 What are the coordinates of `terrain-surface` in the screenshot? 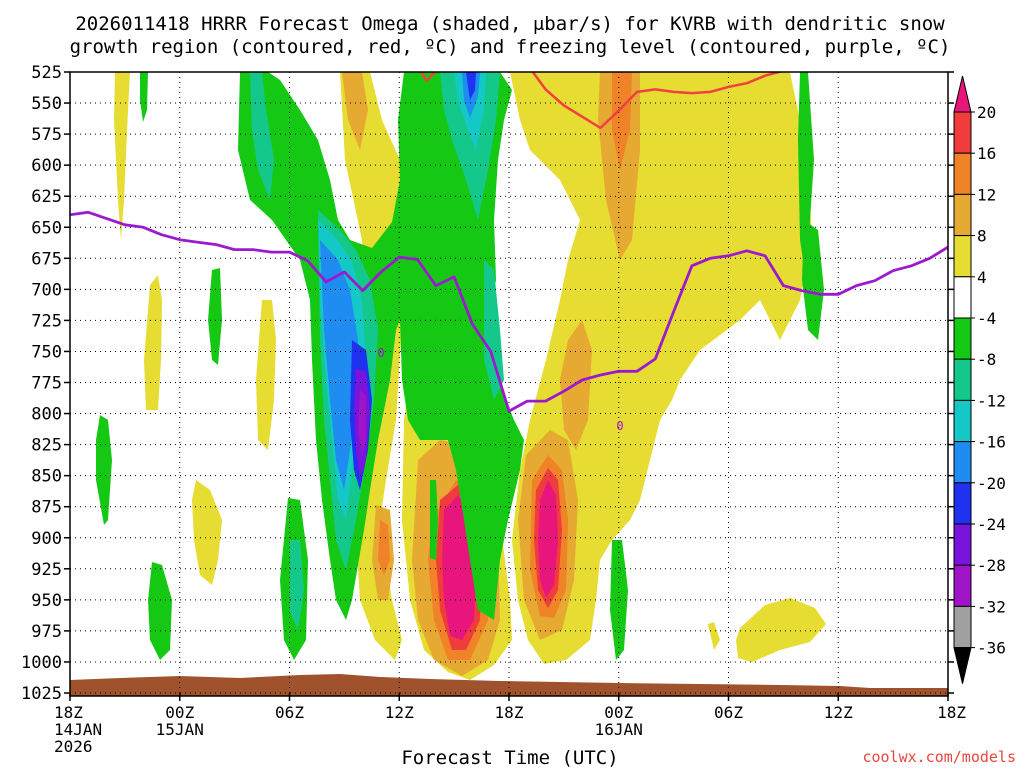 It's located at (509, 685).